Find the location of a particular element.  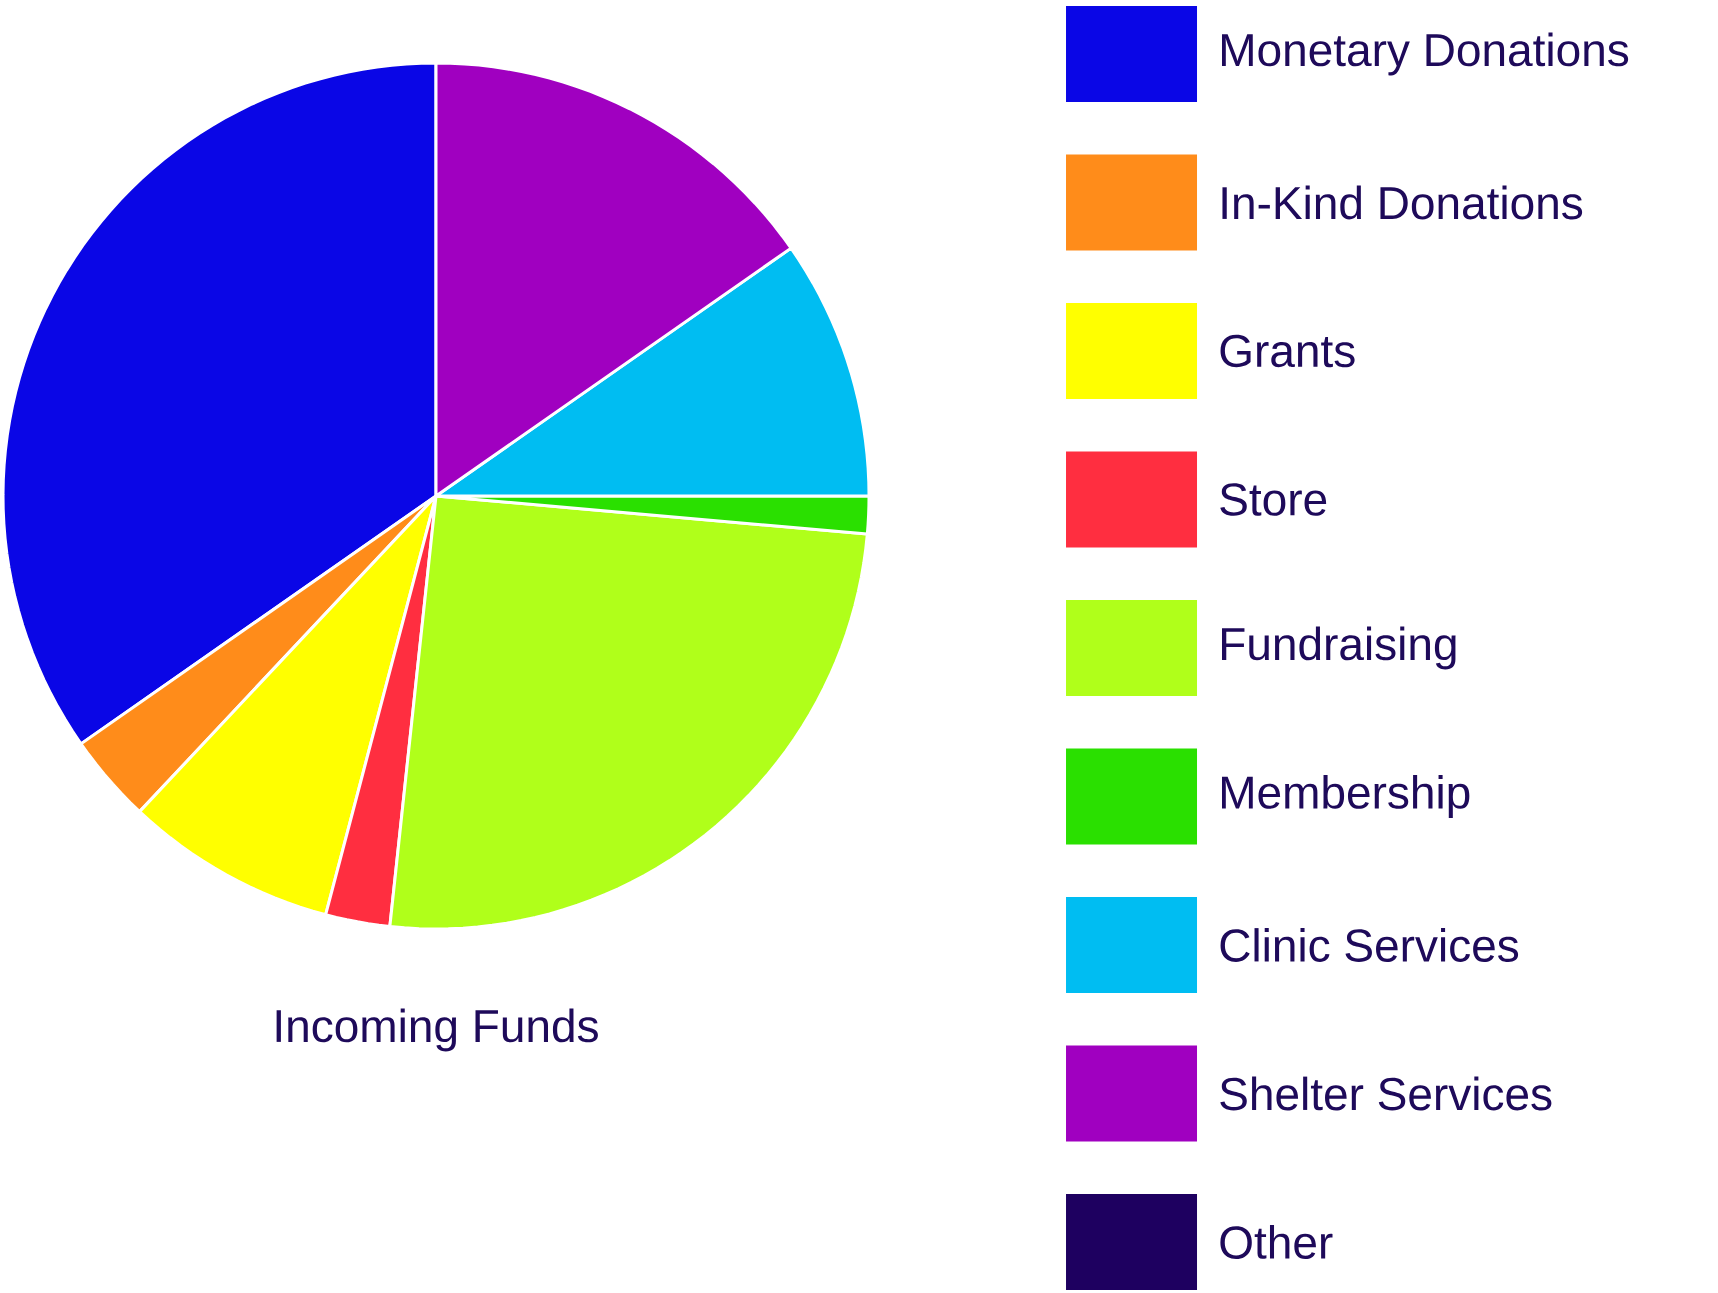

legend-label: Store is located at coordinates (1273, 499).